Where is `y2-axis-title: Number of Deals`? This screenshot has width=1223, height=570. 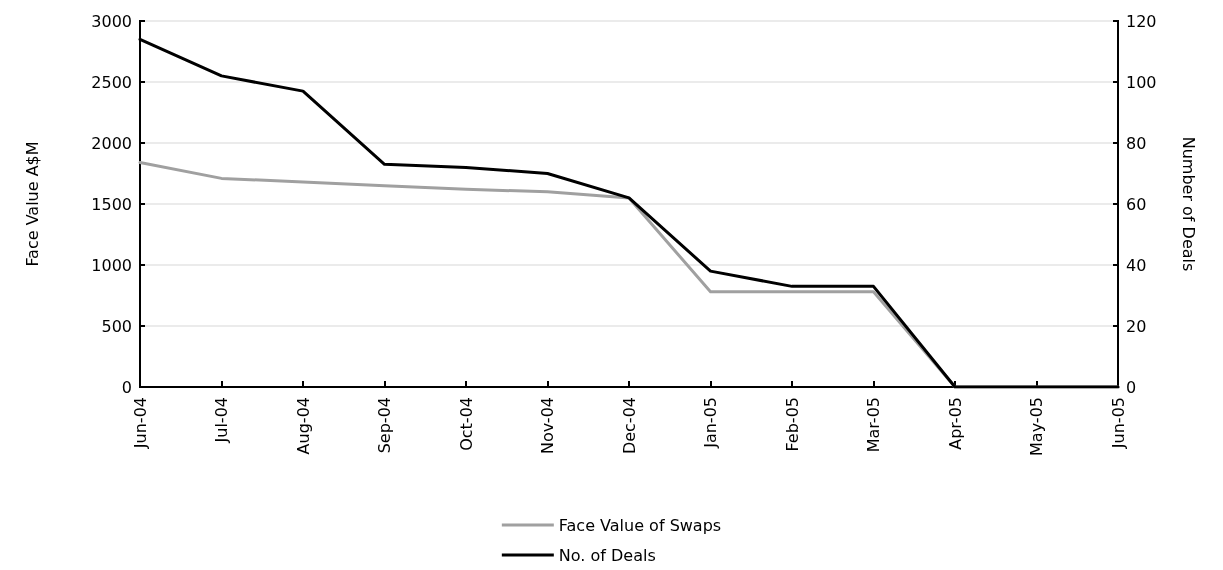
y2-axis-title: Number of Deals is located at coordinates (1188, 204).